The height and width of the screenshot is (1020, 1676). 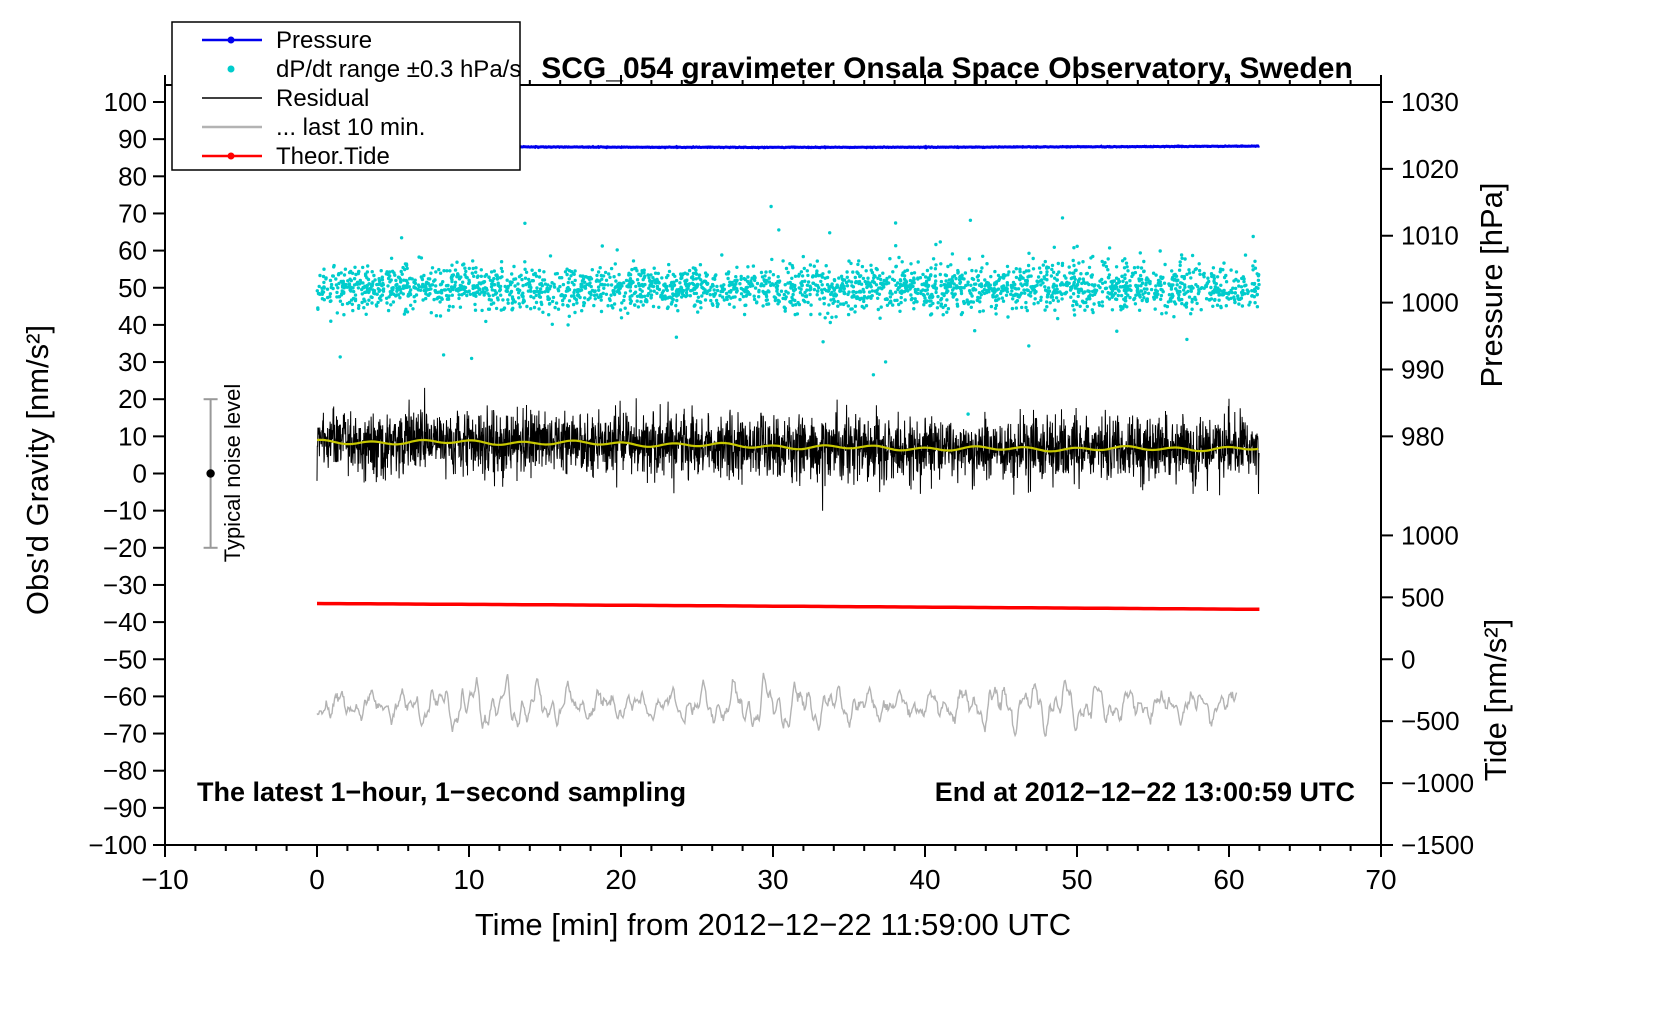 I want to click on svg-text: 990, so click(x=1422, y=369).